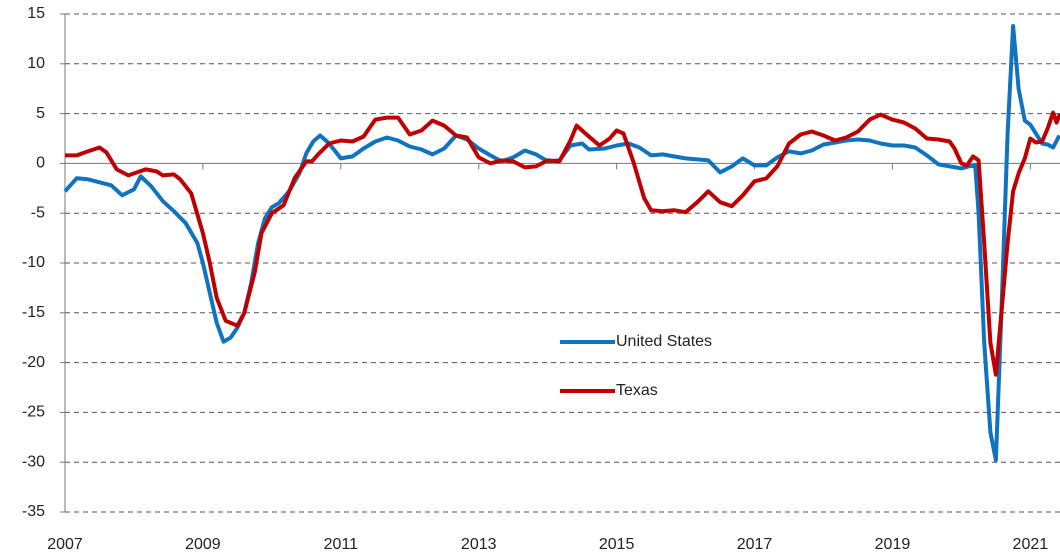 The image size is (1060, 556). What do you see at coordinates (40, 163) in the screenshot?
I see `y-tick-label: 0` at bounding box center [40, 163].